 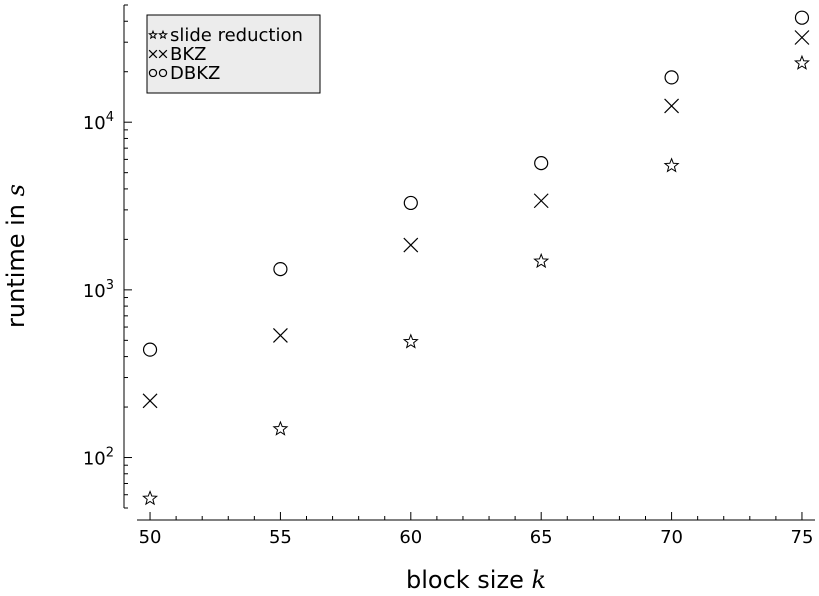 I want to click on y-tick-exponent: 2, so click(x=110, y=453).